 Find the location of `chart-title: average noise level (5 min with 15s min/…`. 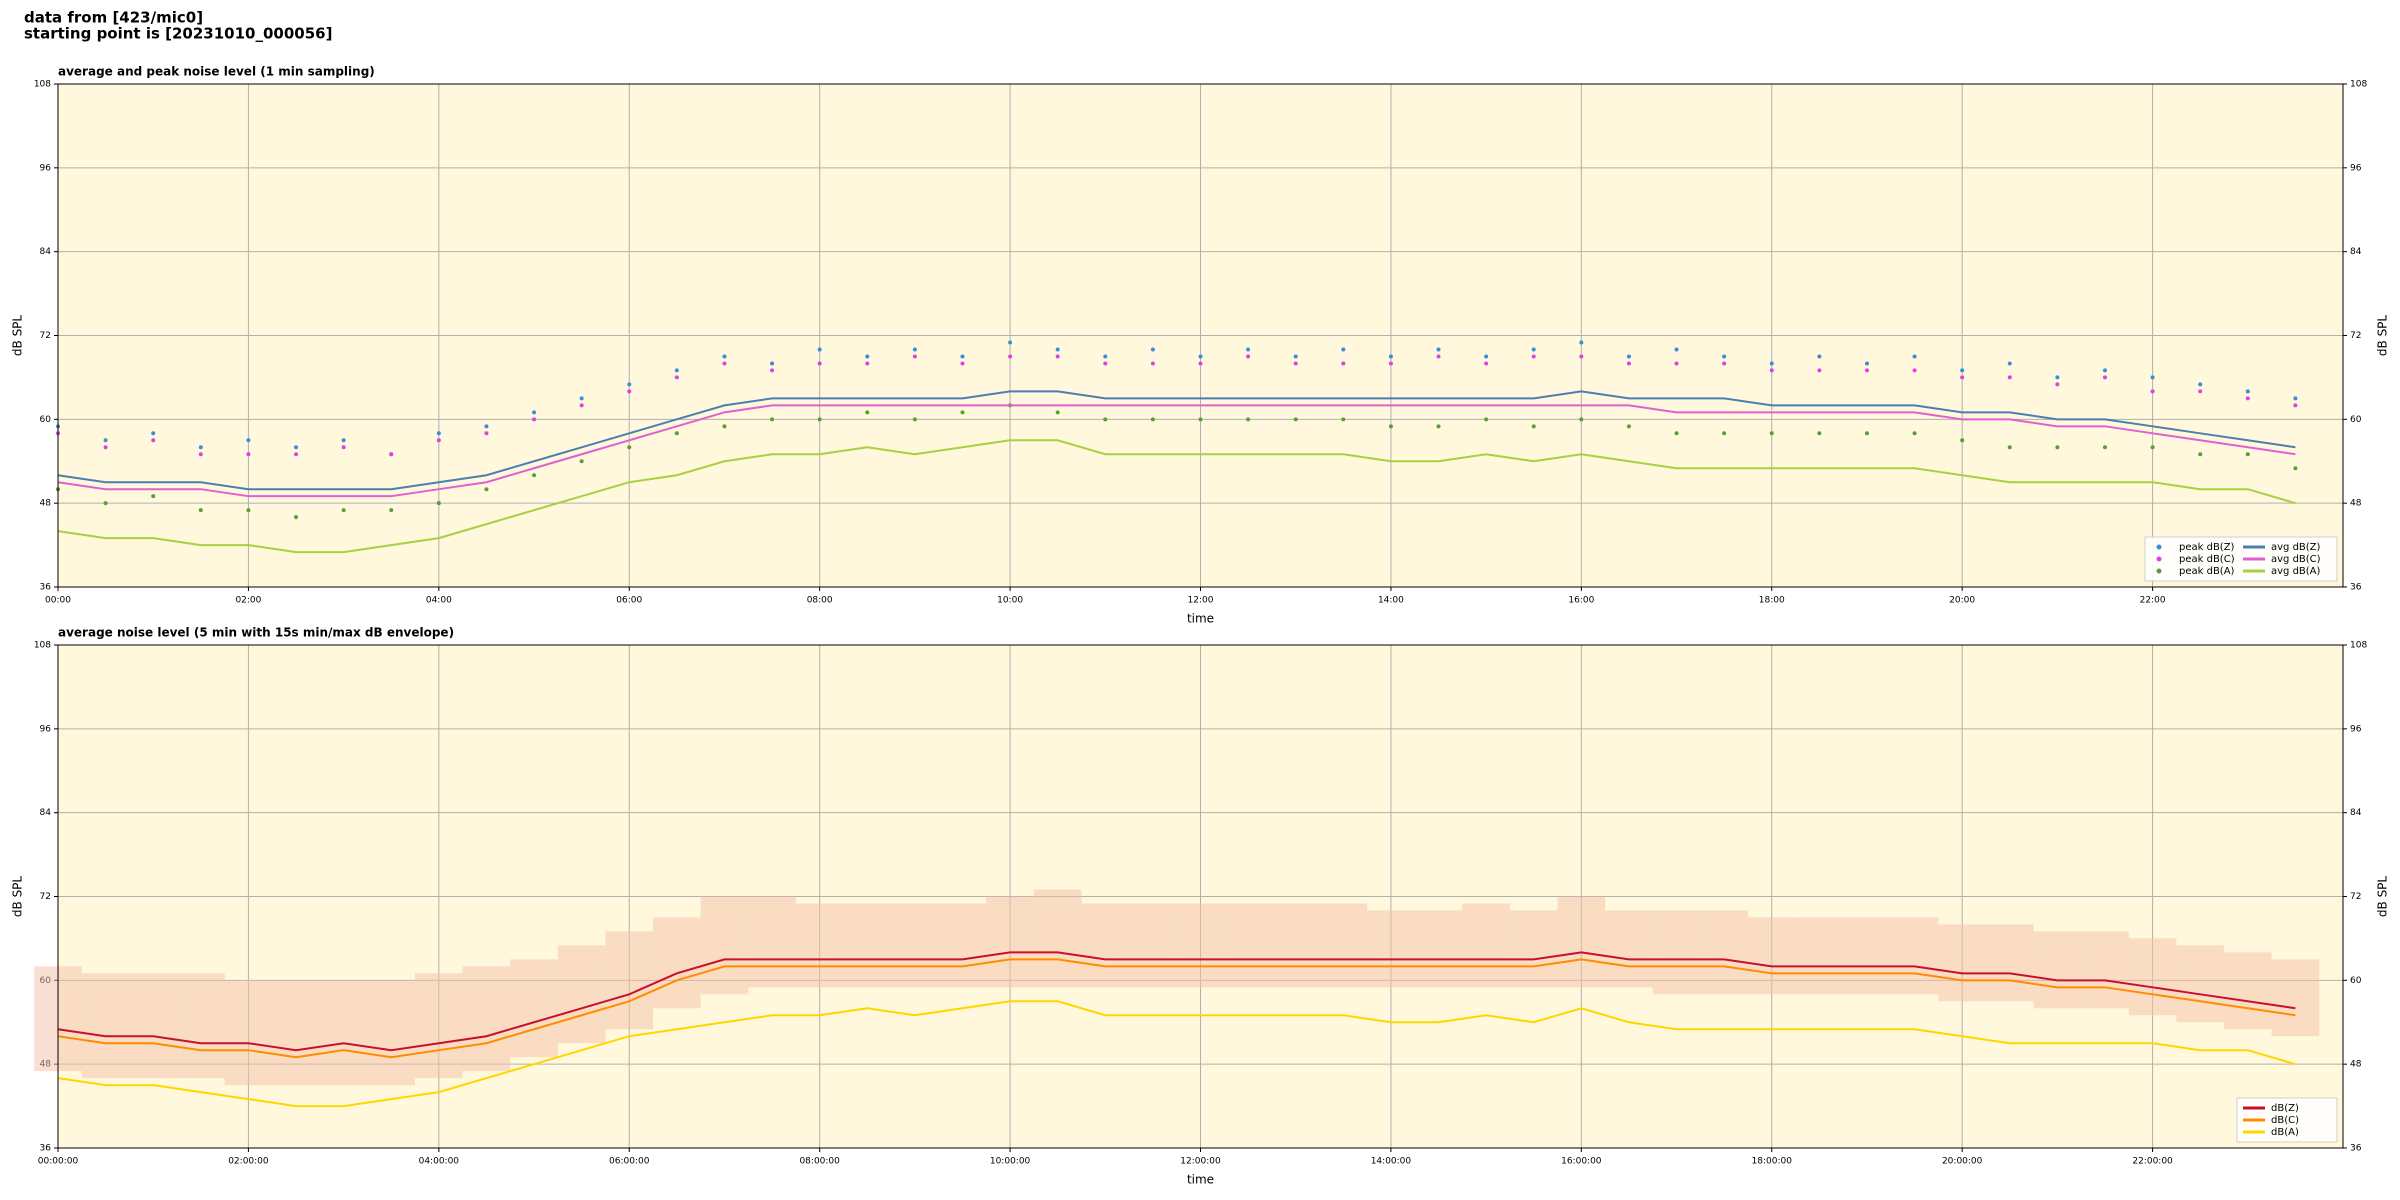

chart-title: average noise level (5 min with 15s min/… is located at coordinates (256, 633).